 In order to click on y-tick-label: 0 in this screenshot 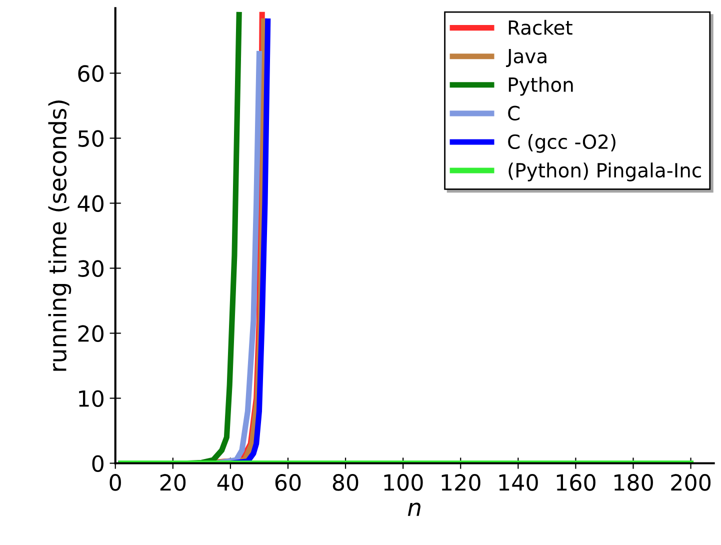, I will do `click(98, 463)`.